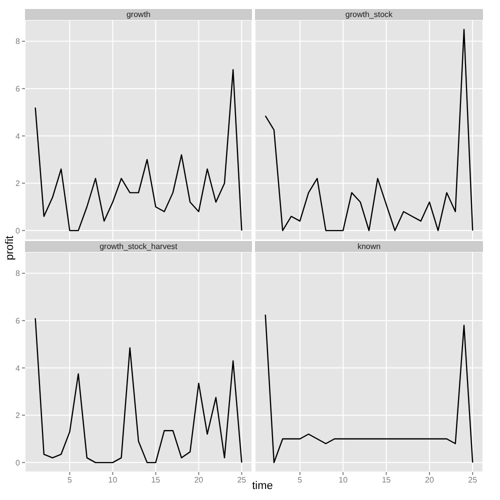 The width and height of the screenshot is (500, 500). Describe the element at coordinates (10, 248) in the screenshot. I see `y-axis-title: profit` at that location.